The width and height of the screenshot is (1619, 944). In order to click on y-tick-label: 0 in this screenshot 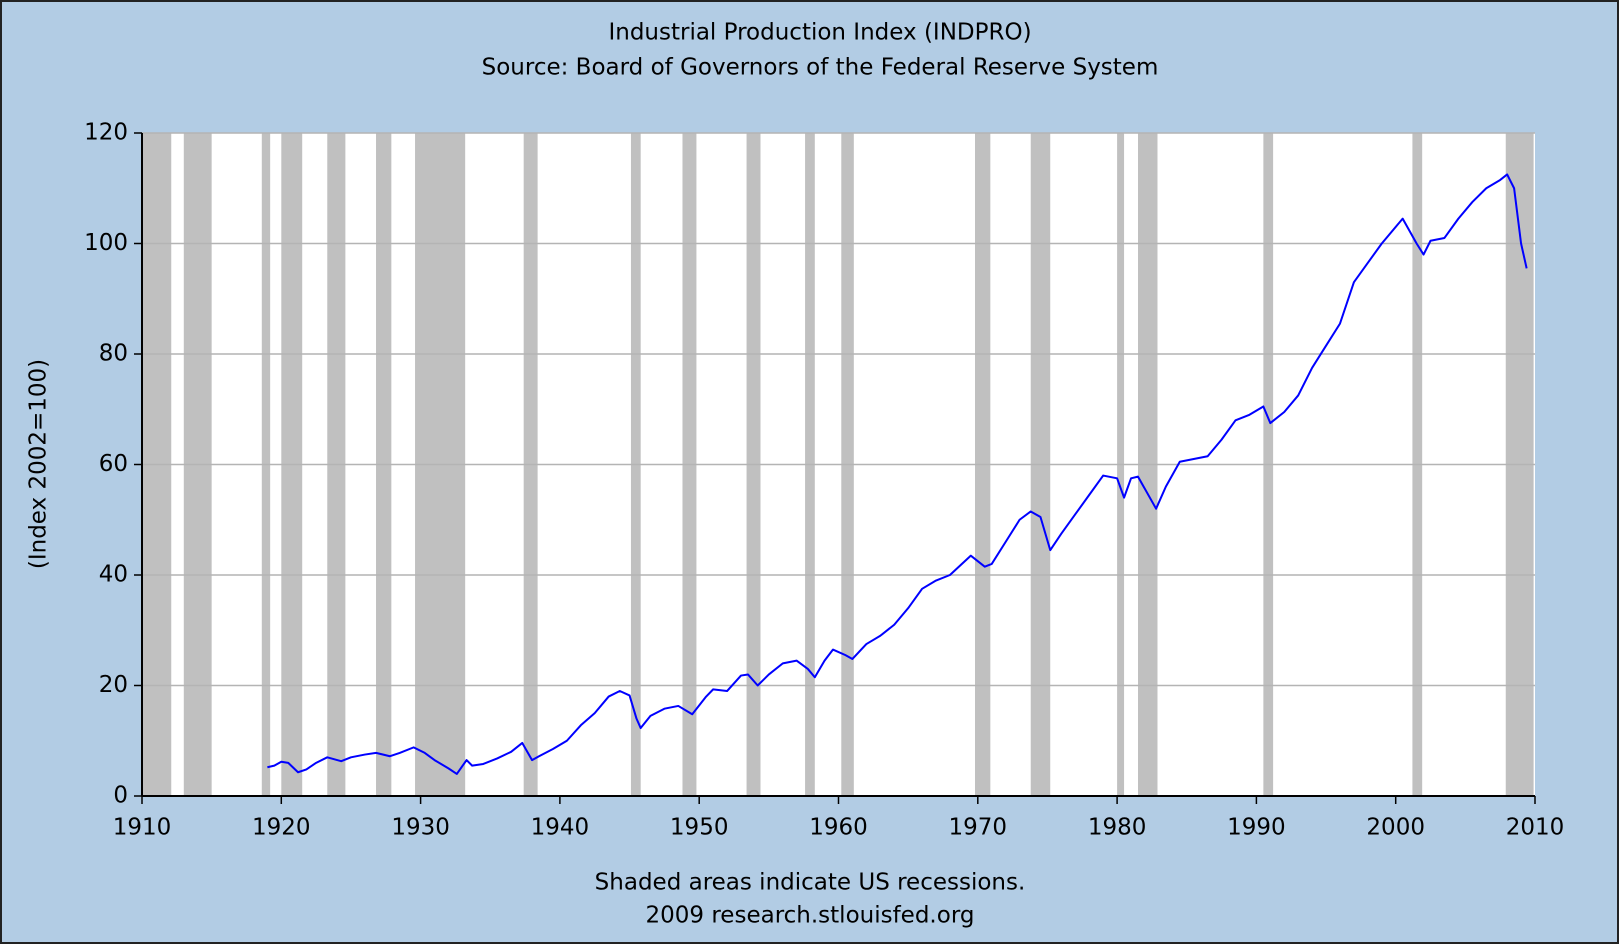, I will do `click(120, 796)`.